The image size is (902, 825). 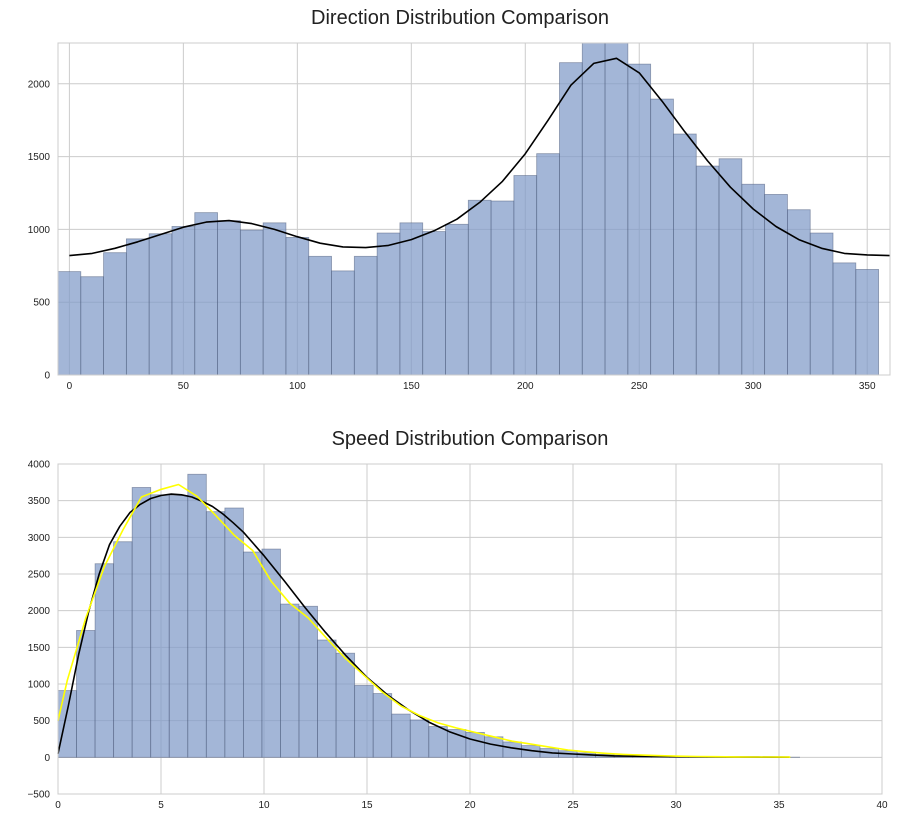 What do you see at coordinates (573, 805) in the screenshot?
I see `speed-x-tick-label: 25` at bounding box center [573, 805].